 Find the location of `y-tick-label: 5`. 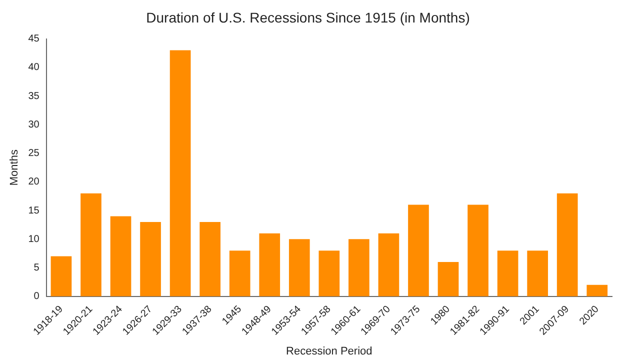

y-tick-label: 5 is located at coordinates (37, 268).